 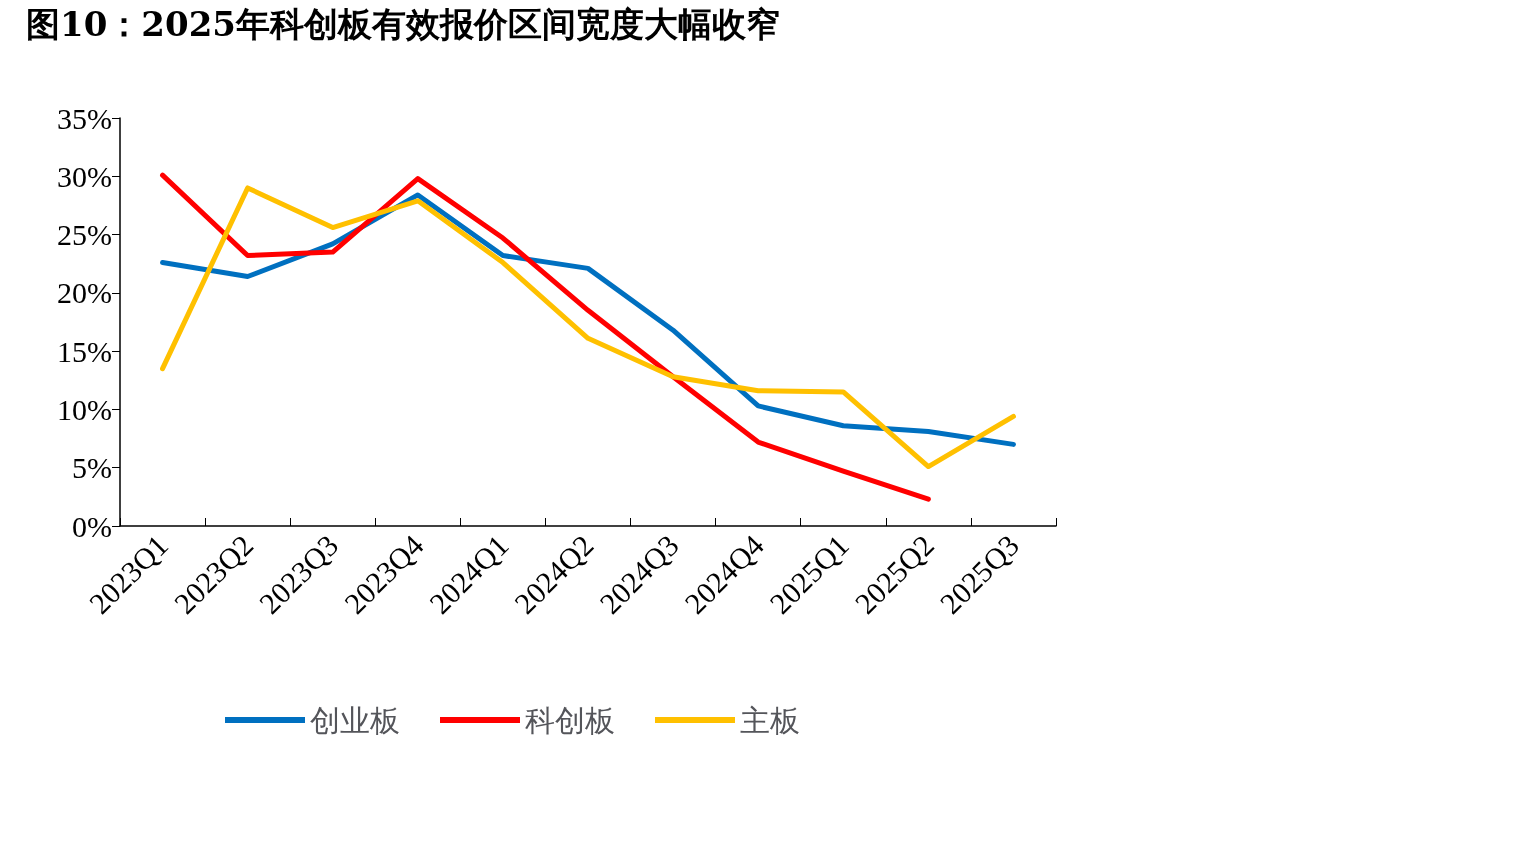 I want to click on legend-label: 创业板, so click(x=355, y=720).